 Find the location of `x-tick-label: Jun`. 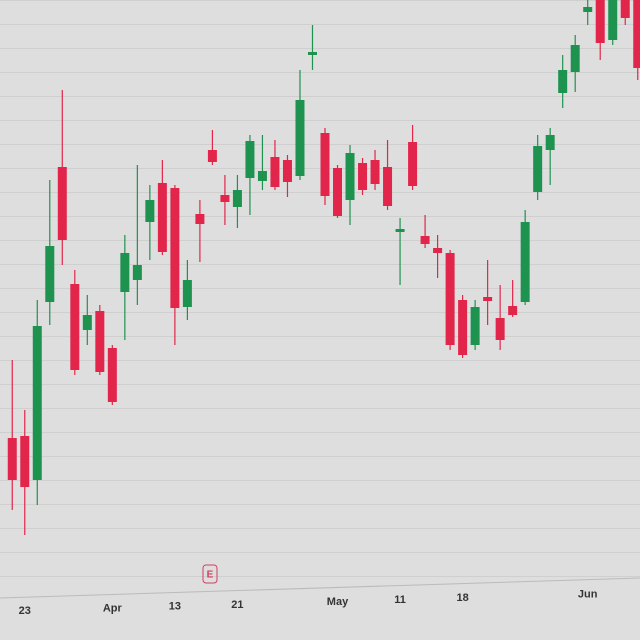

x-tick-label: Jun is located at coordinates (588, 594).